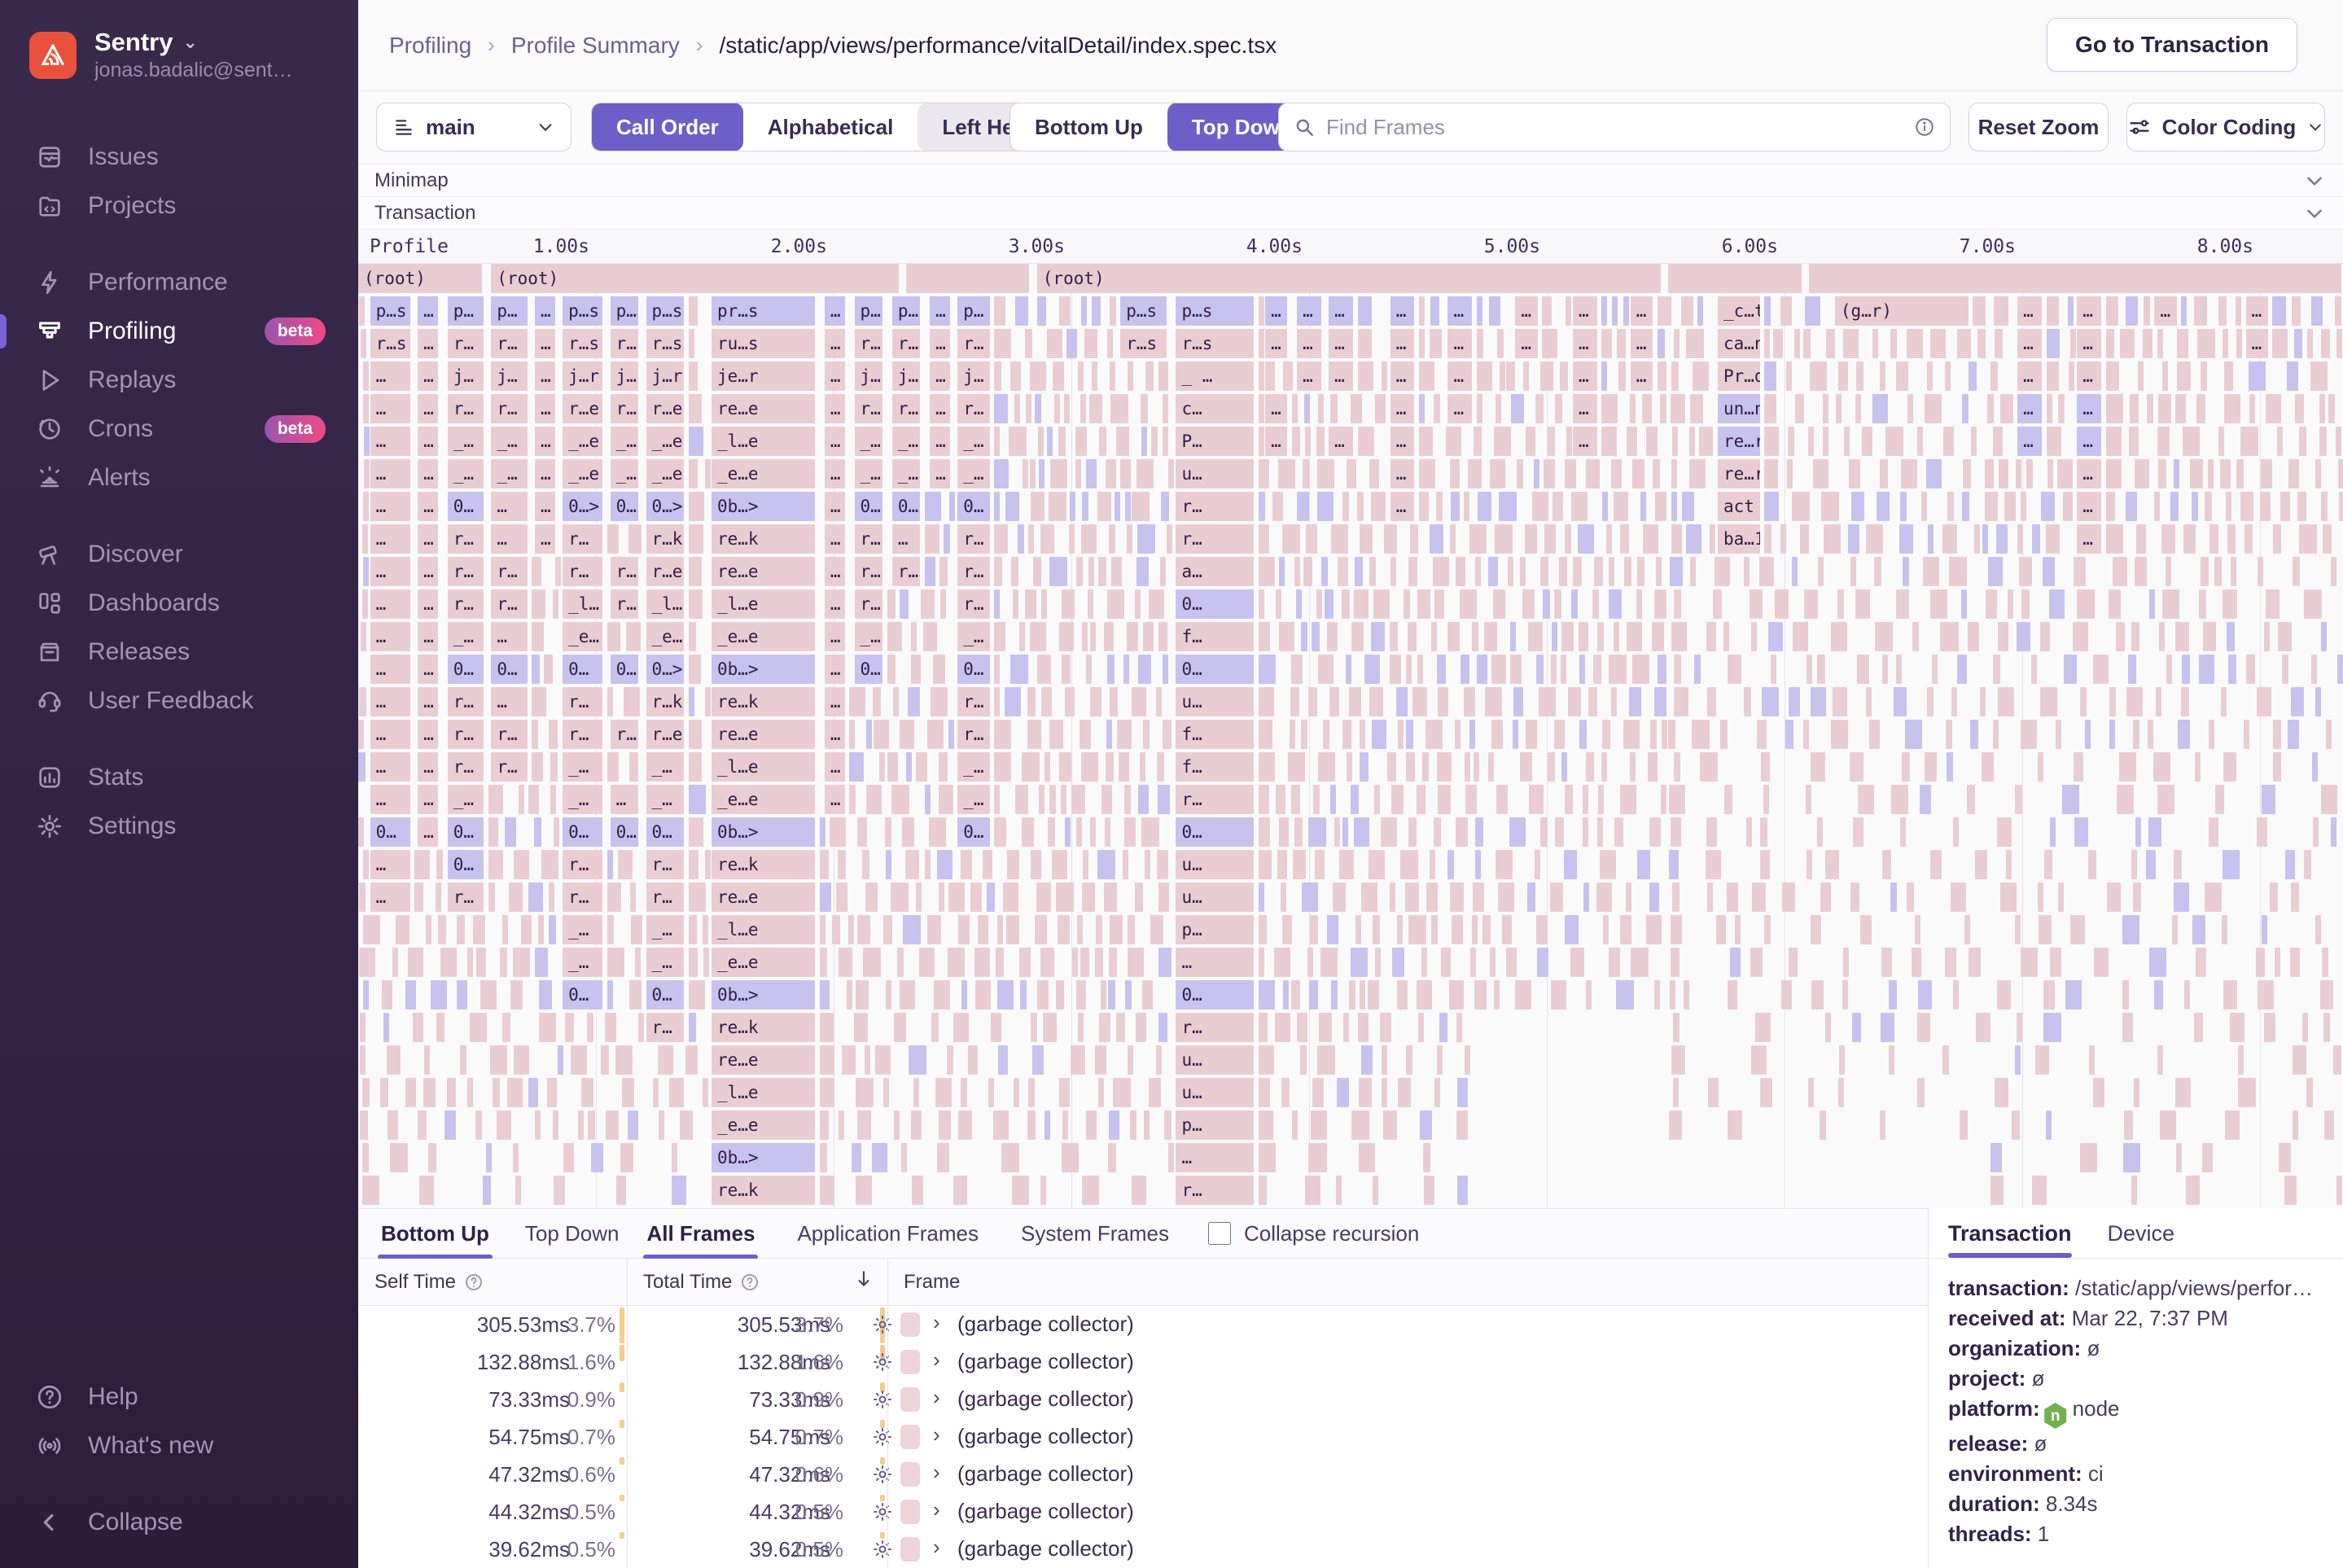  What do you see at coordinates (701, 1283) in the screenshot?
I see `total-time-header: Total Time` at bounding box center [701, 1283].